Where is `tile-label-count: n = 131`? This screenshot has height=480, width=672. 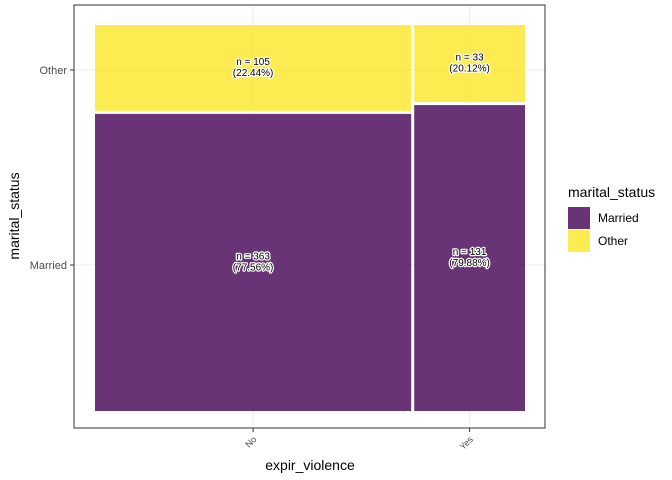 tile-label-count: n = 131 is located at coordinates (470, 252).